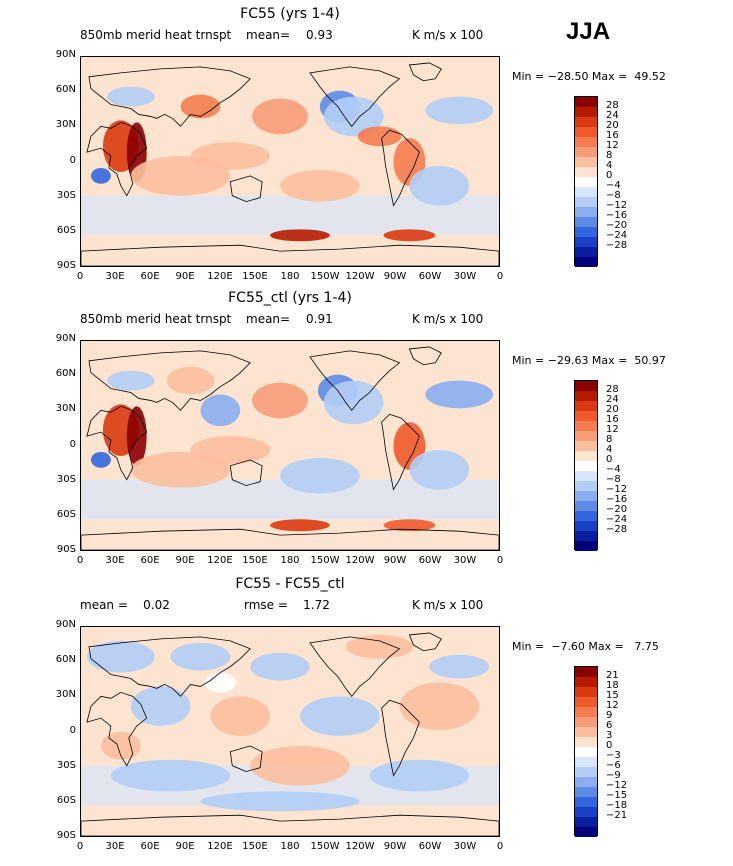 Image resolution: width=733 pixels, height=866 pixels. Describe the element at coordinates (612, 685) in the screenshot. I see `colorbar-label: 18` at that location.